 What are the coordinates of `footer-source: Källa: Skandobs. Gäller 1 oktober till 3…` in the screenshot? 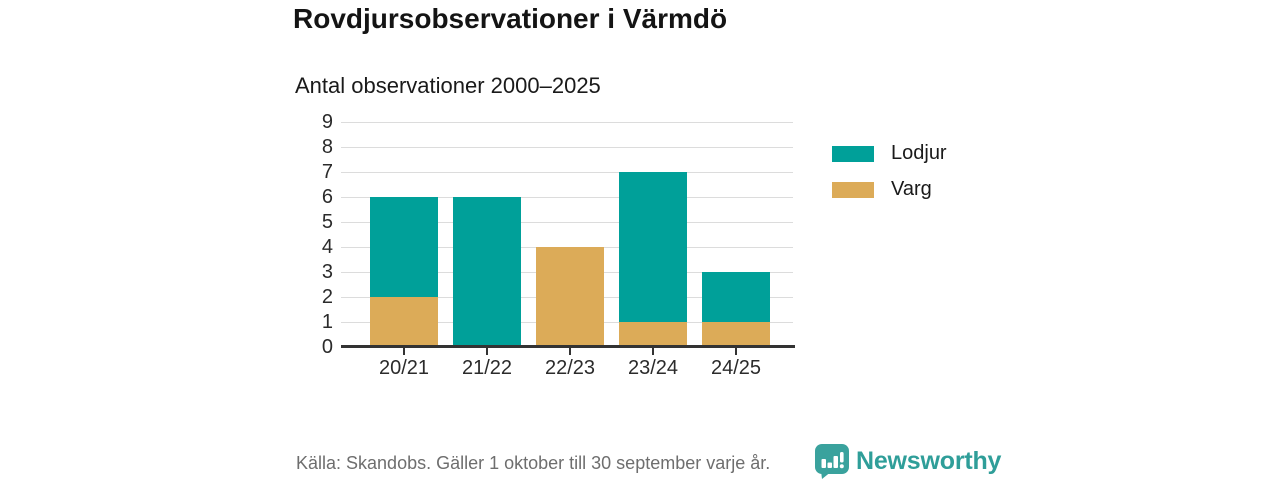 It's located at (533, 463).